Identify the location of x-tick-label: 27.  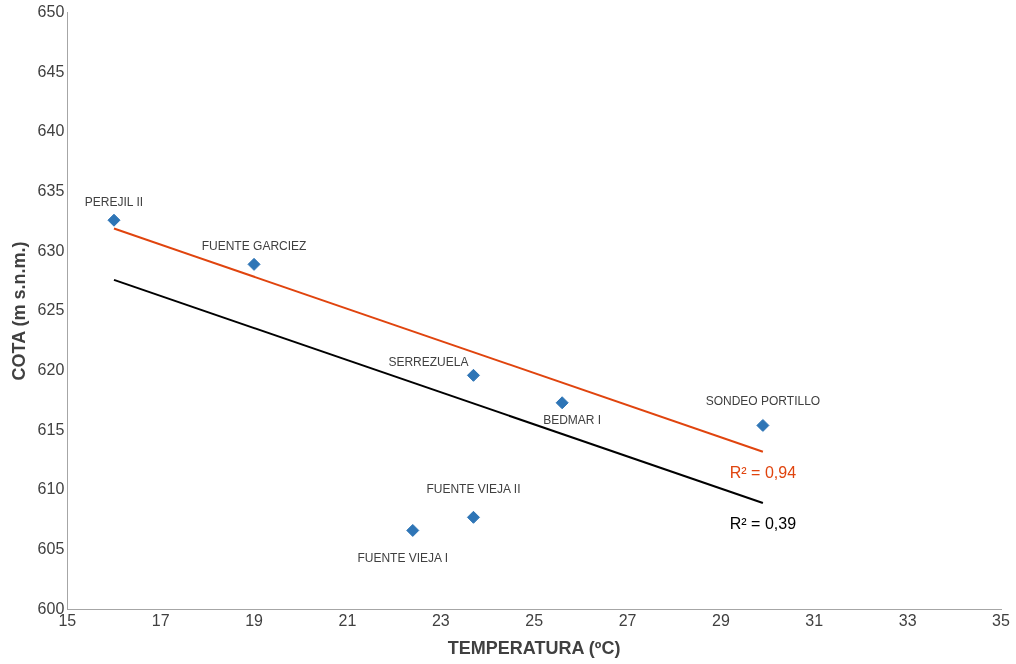
(627, 621).